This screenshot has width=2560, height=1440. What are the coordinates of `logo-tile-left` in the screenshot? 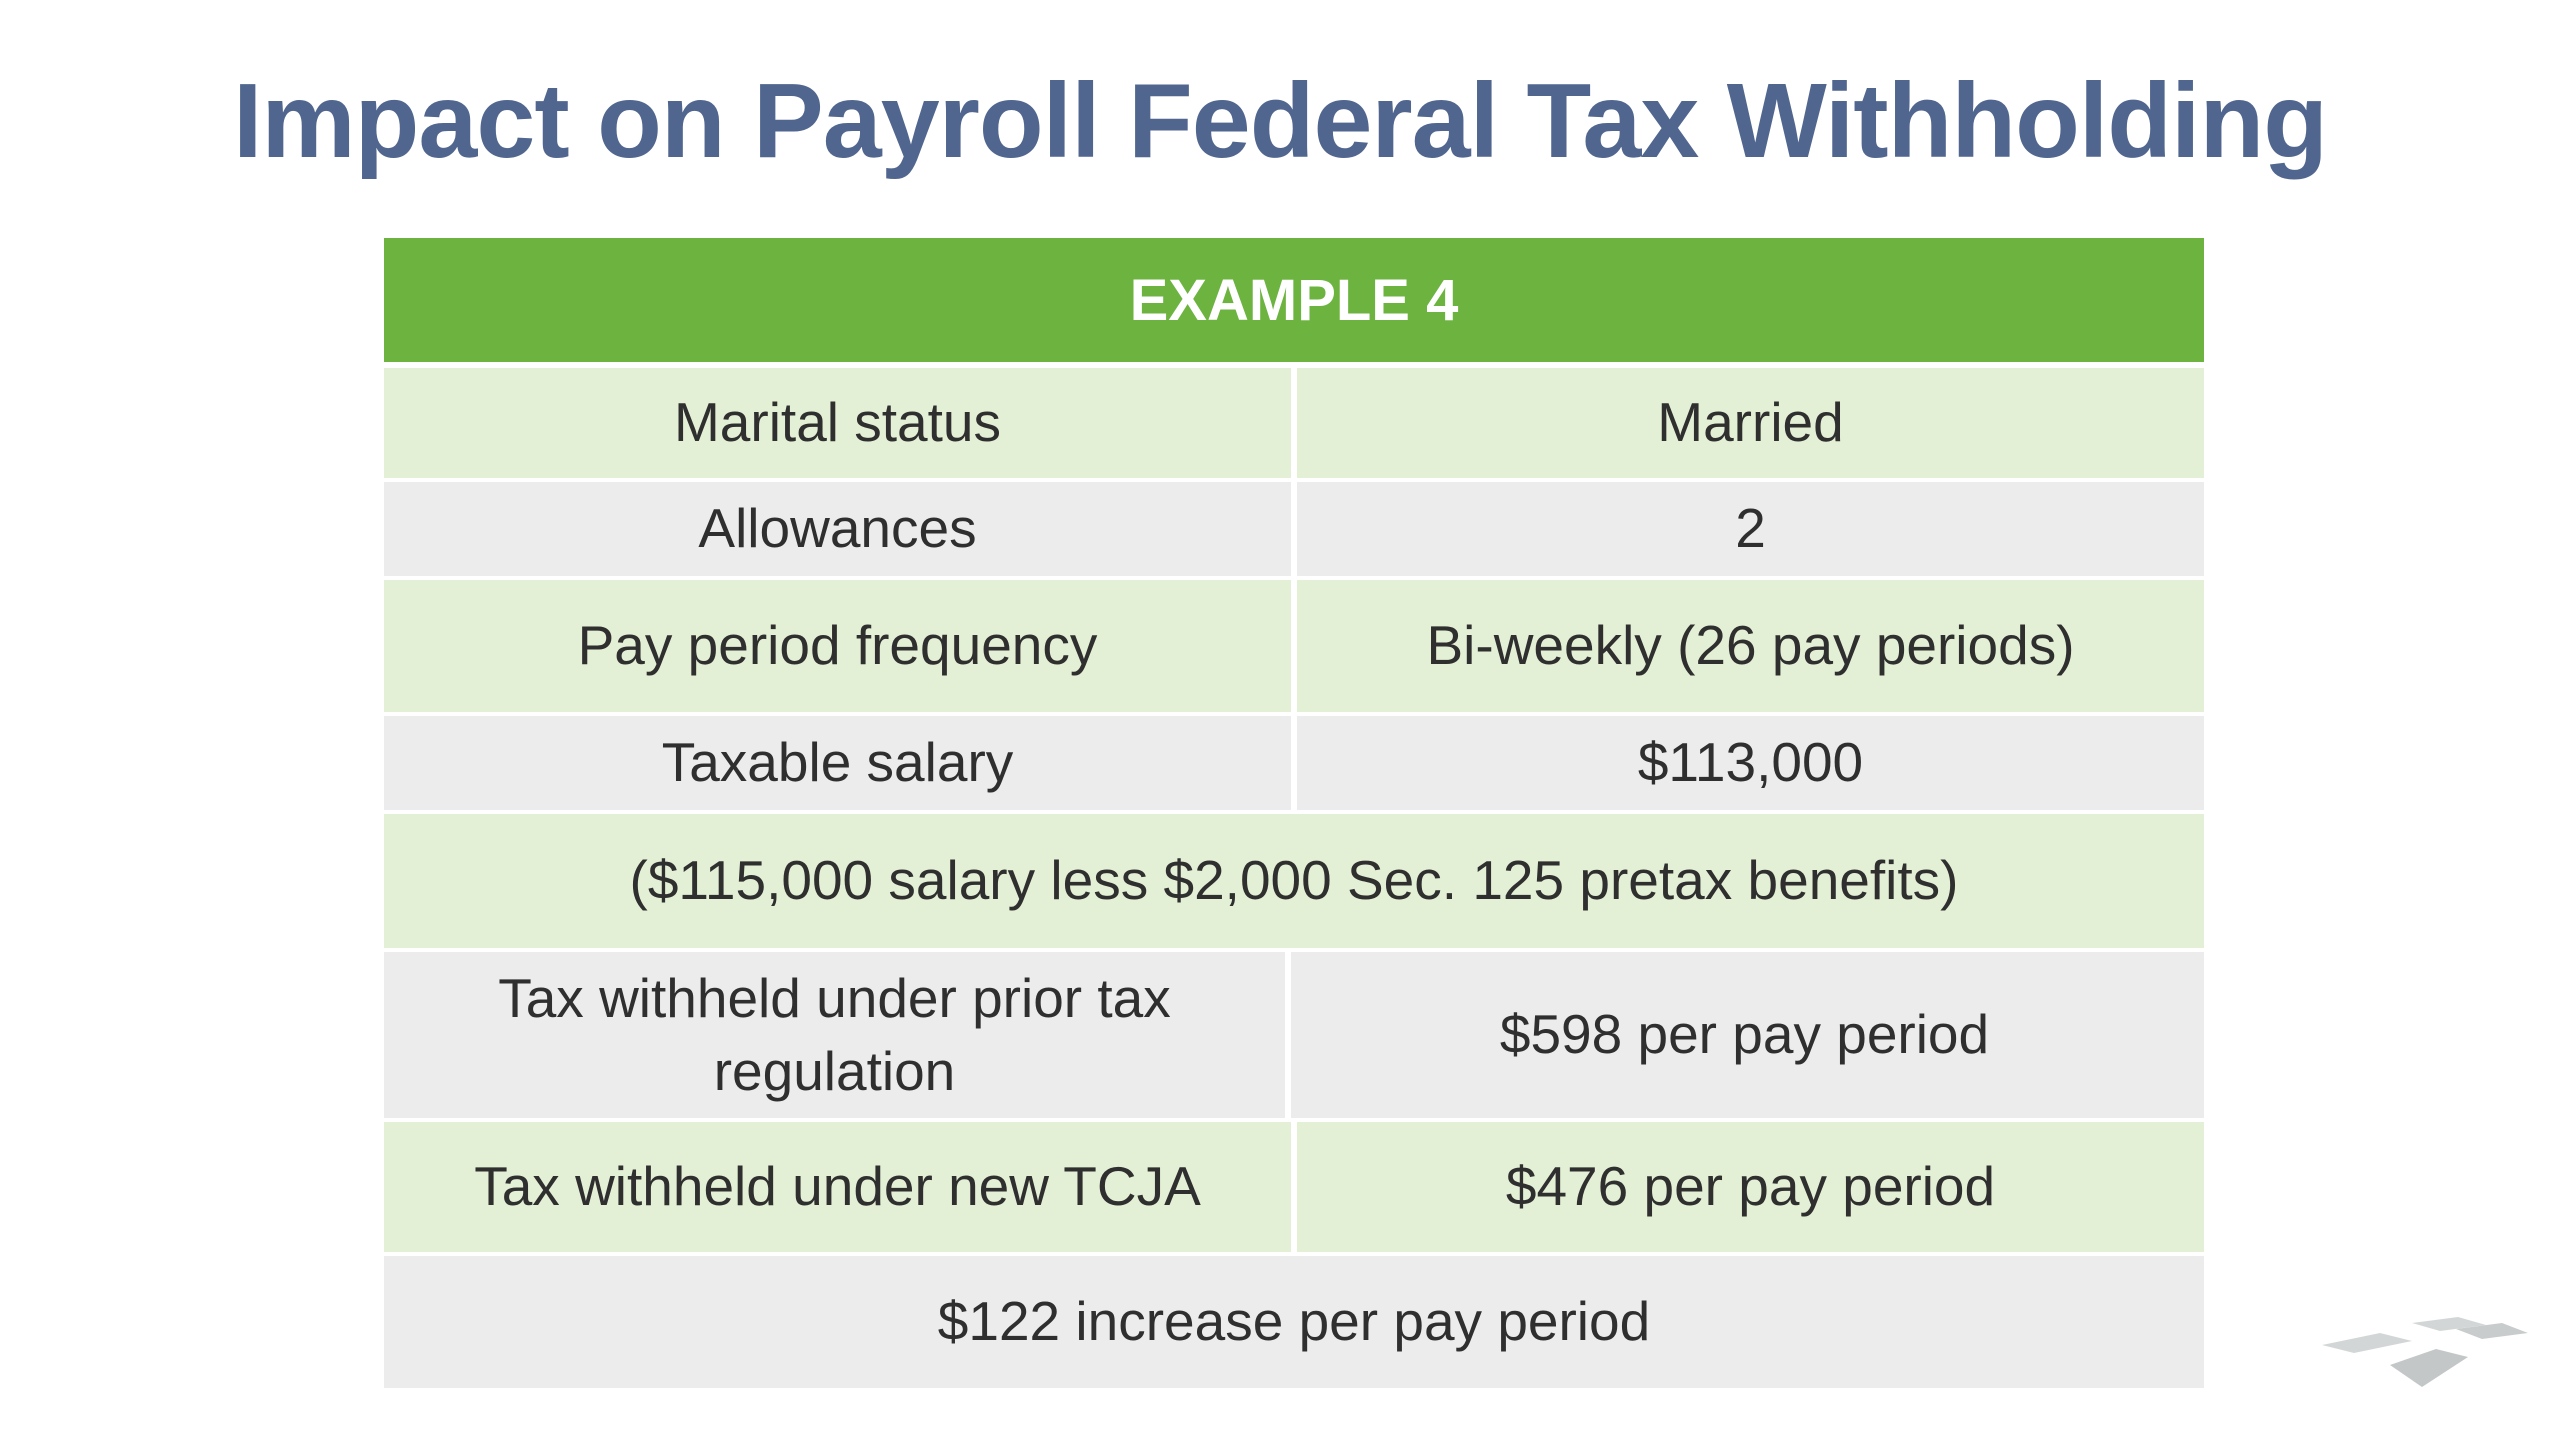 It's located at (2367, 1343).